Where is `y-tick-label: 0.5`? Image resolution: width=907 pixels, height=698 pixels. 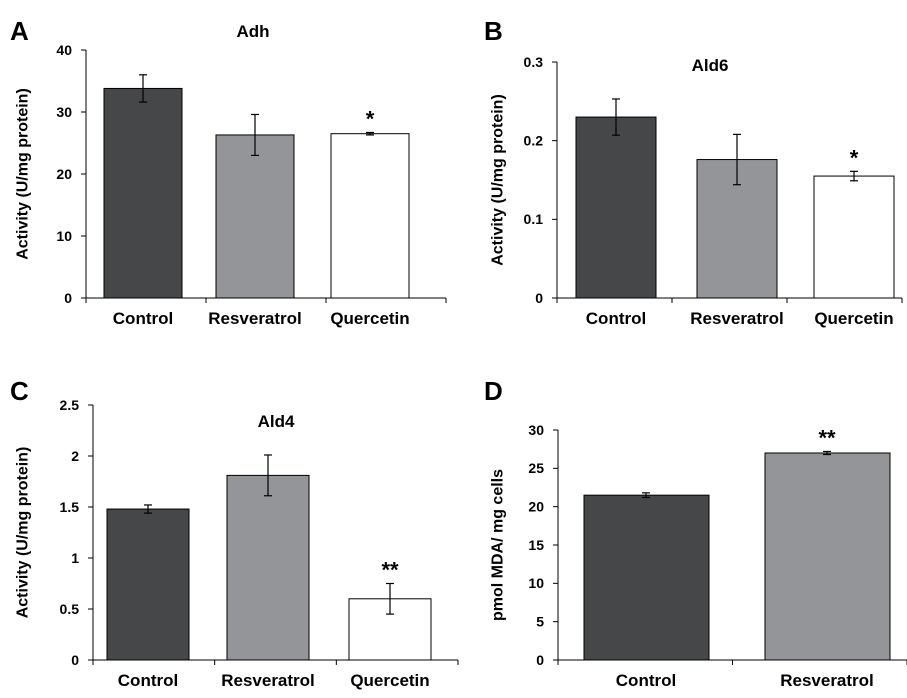 y-tick-label: 0.5 is located at coordinates (70, 609).